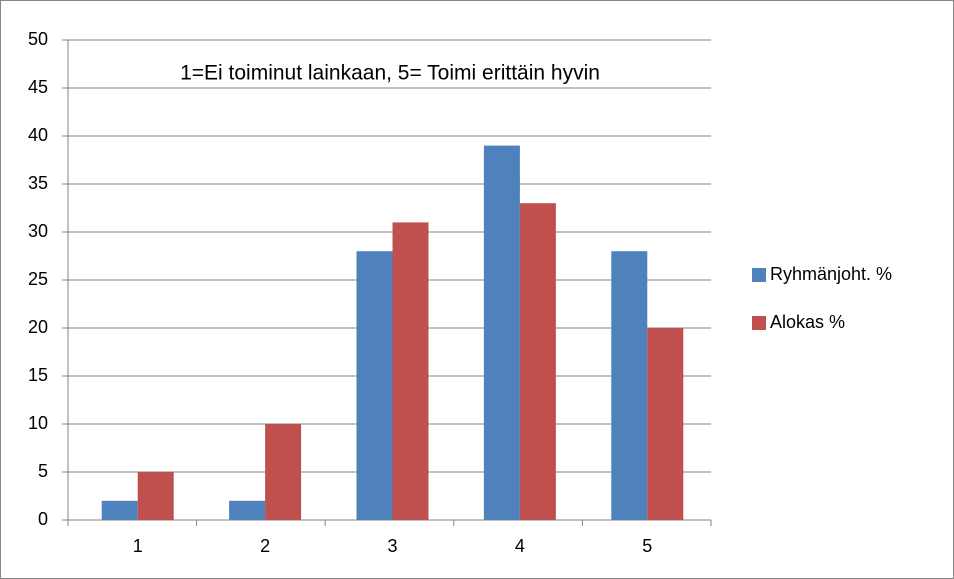 The image size is (954, 579). What do you see at coordinates (38, 375) in the screenshot?
I see `y-tick-label: 15` at bounding box center [38, 375].